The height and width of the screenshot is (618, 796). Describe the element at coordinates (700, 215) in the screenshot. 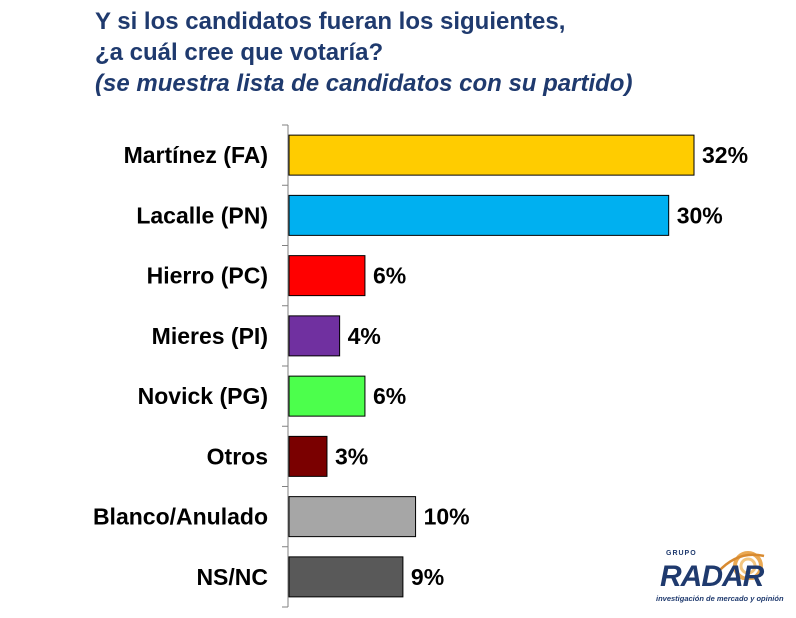

I see `value-label: 30%` at that location.